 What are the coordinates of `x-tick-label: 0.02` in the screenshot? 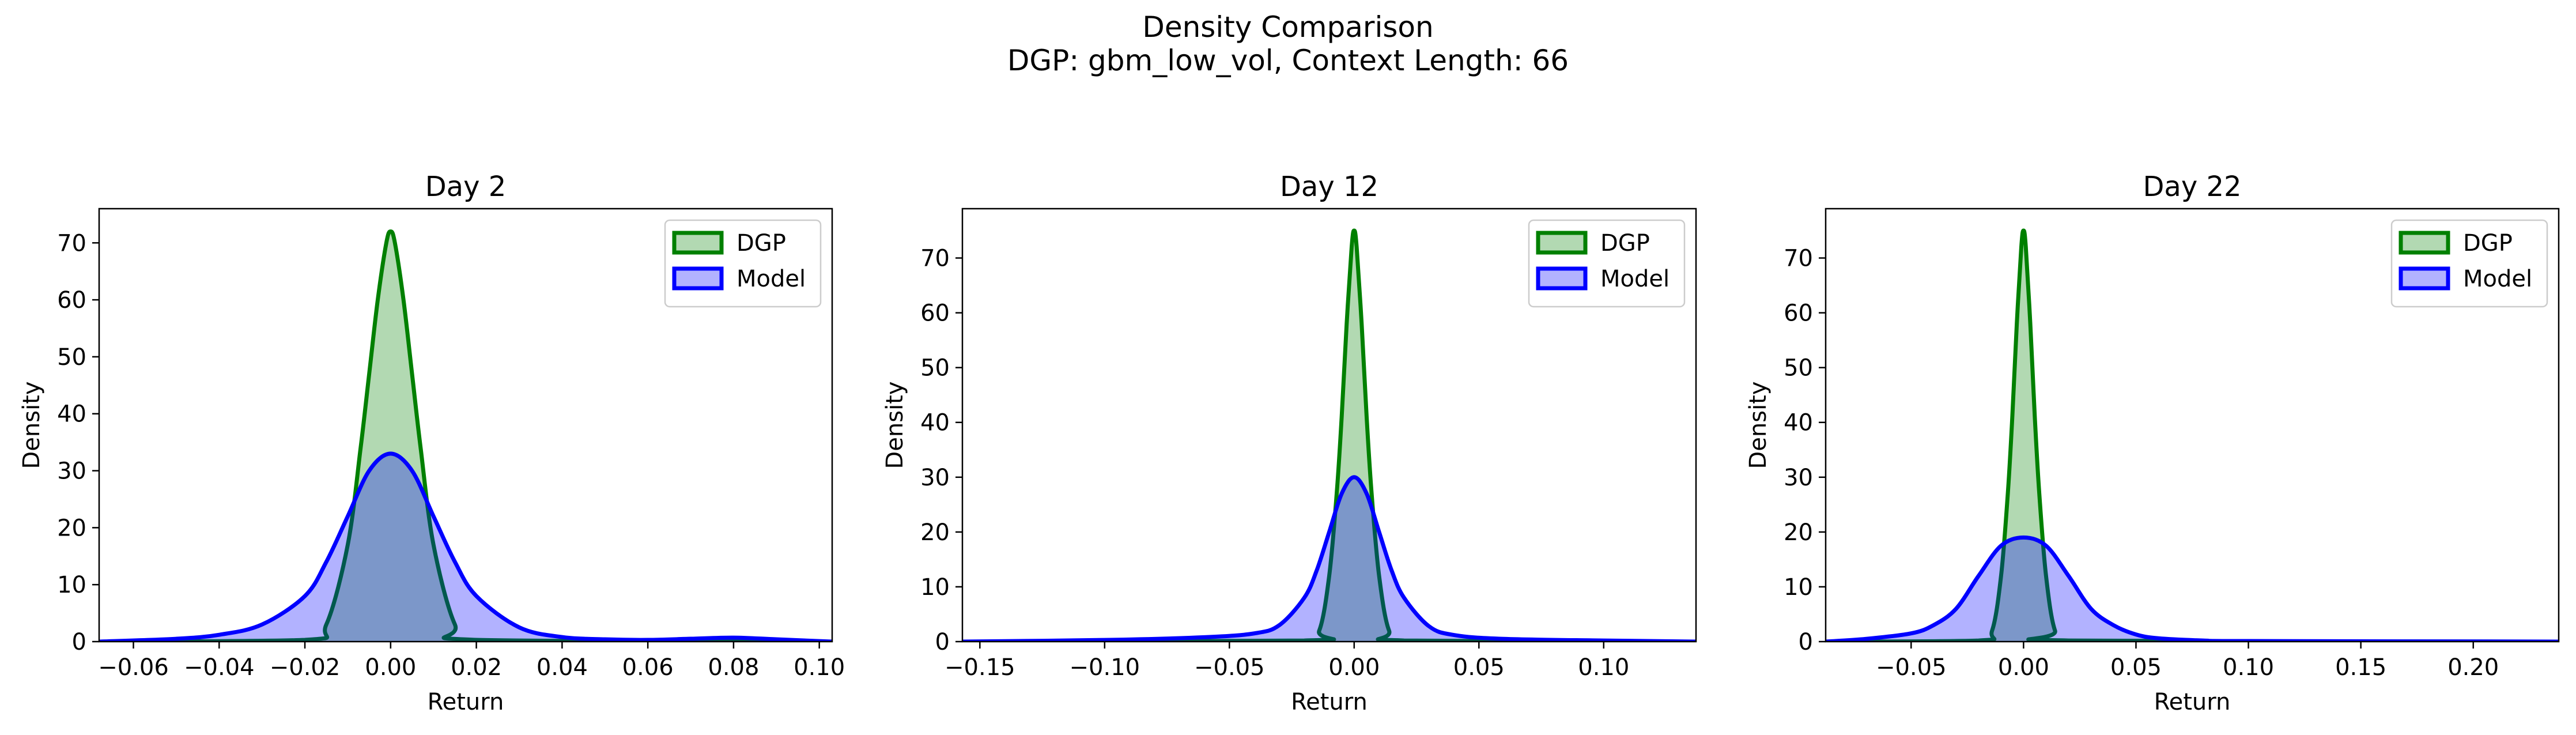 It's located at (476, 667).